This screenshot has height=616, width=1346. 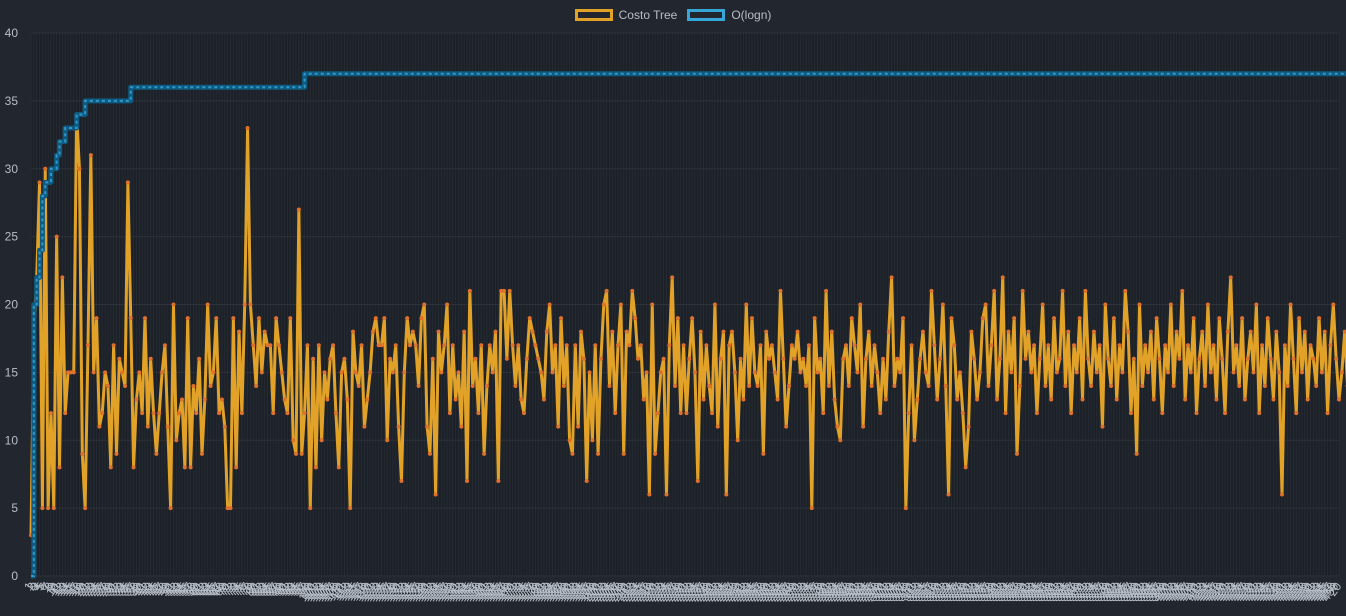 What do you see at coordinates (12, 372) in the screenshot?
I see `y-tick-label: 15` at bounding box center [12, 372].